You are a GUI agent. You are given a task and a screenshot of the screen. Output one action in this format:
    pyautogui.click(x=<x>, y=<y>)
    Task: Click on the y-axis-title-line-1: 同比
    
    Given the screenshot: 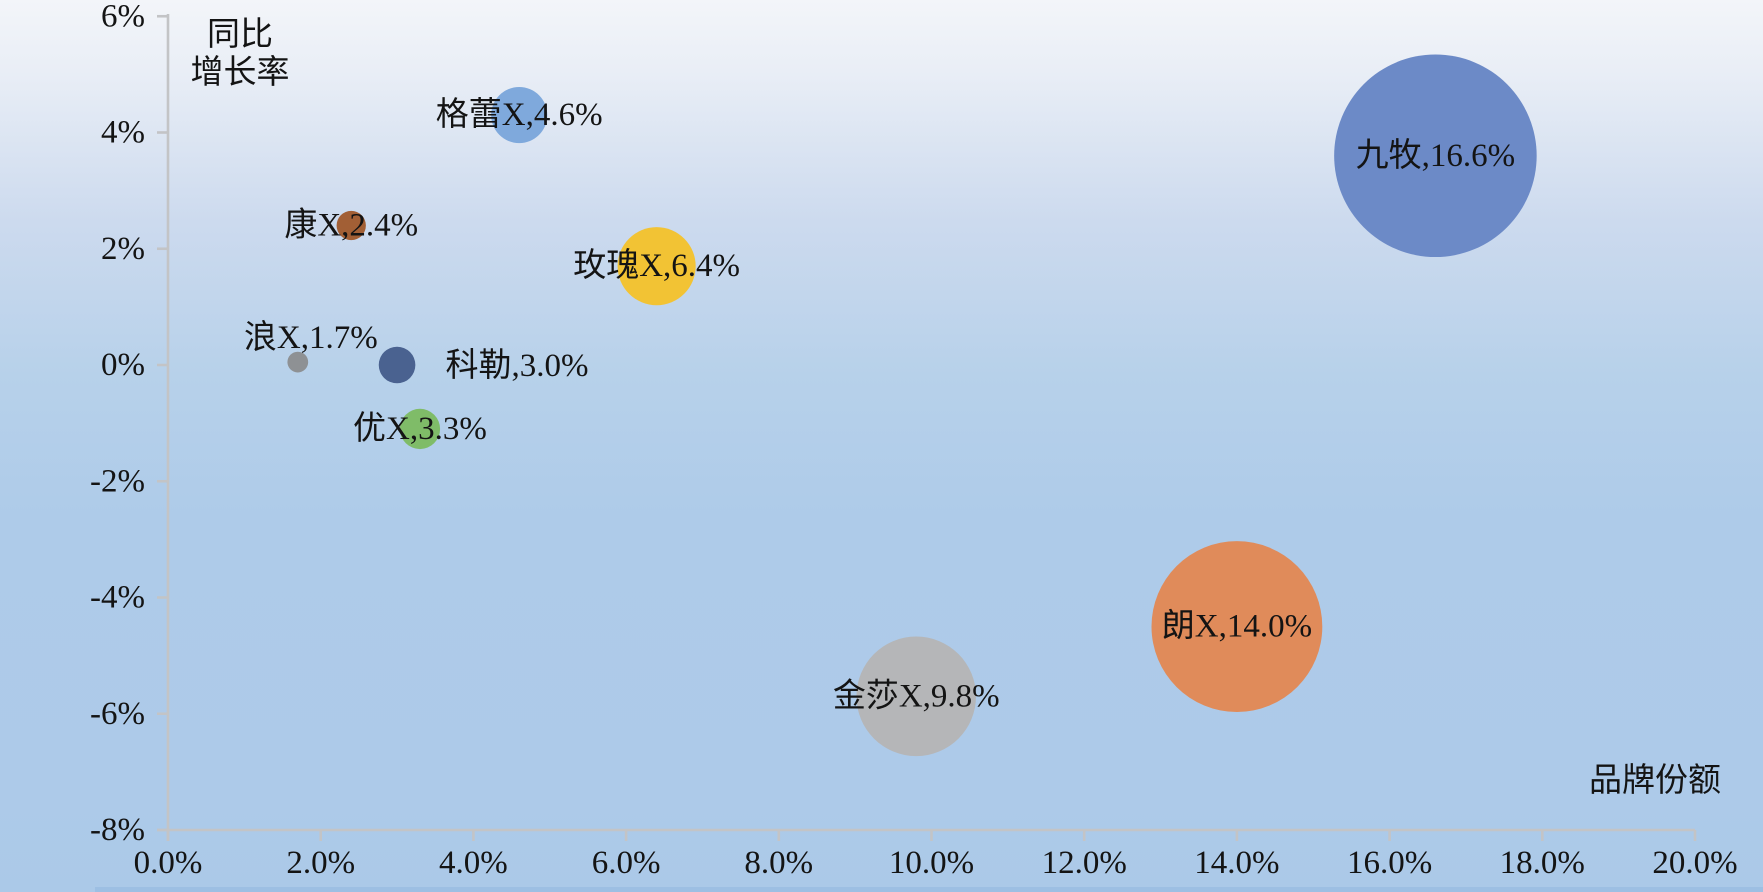 What is the action you would take?
    pyautogui.click(x=240, y=35)
    